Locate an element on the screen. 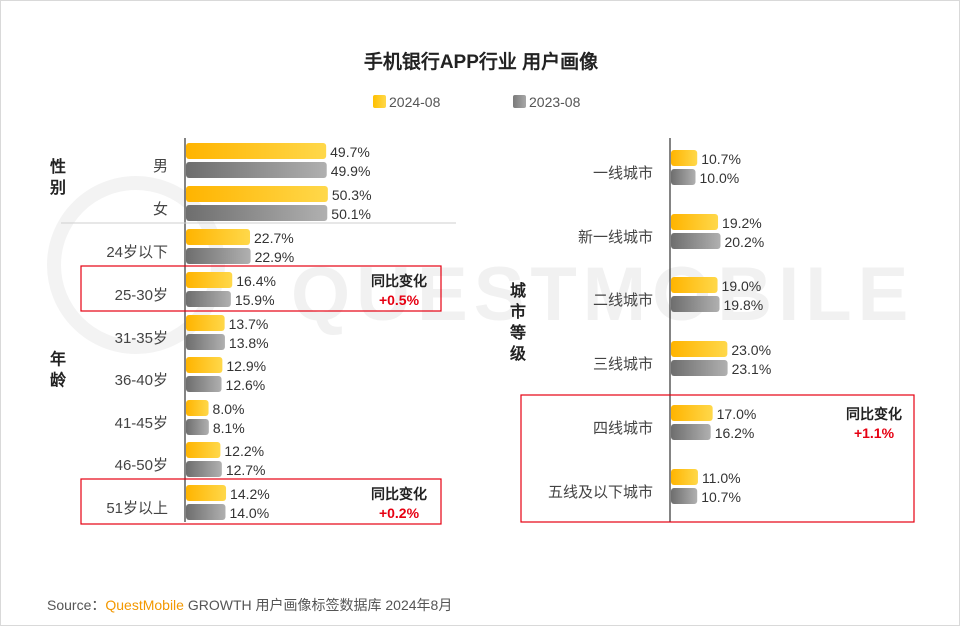 The height and width of the screenshot is (627, 960). source-prefix: Source： is located at coordinates (76, 605).